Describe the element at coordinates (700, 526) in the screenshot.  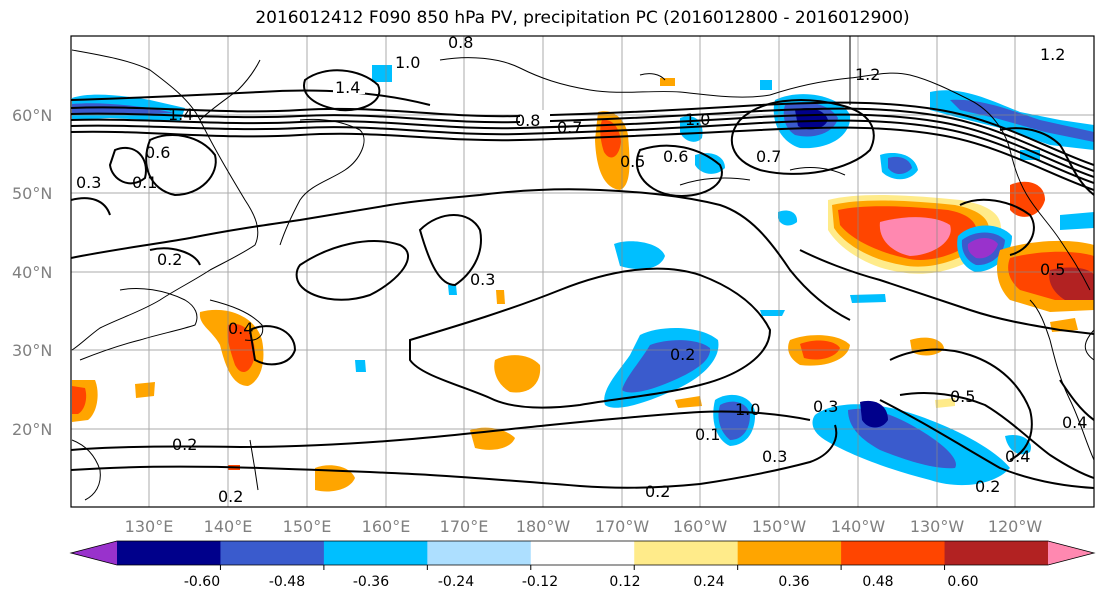
I see `lon-label: 160°W` at that location.